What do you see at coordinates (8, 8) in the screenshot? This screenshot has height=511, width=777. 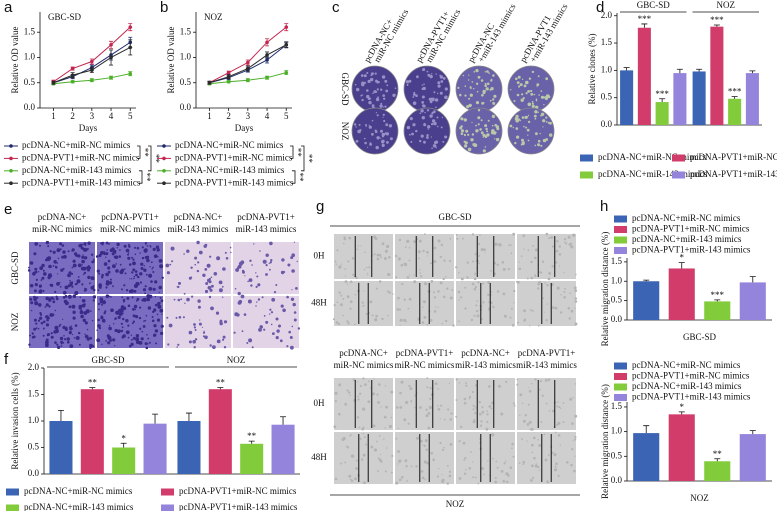 I see `panel-letter: a` at bounding box center [8, 8].